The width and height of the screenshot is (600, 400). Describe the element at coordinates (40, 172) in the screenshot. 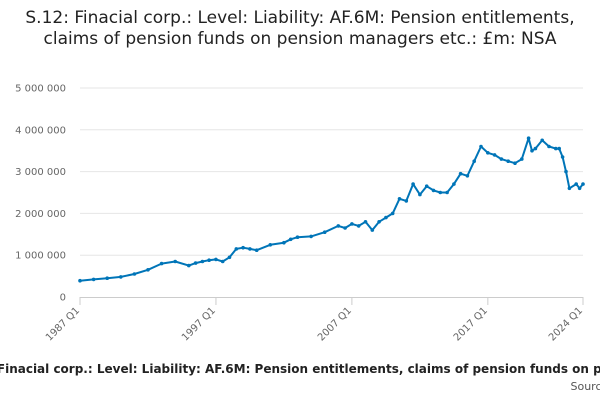

I see `y-tick-label: 3 000 000` at that location.